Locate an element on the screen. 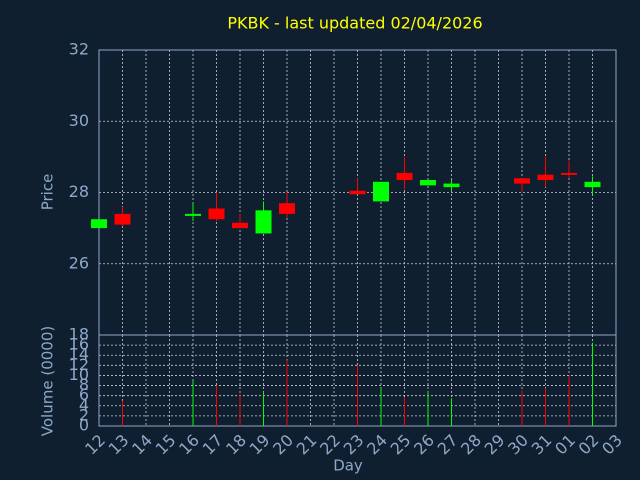  volume-tick-label: 18 is located at coordinates (79, 334).